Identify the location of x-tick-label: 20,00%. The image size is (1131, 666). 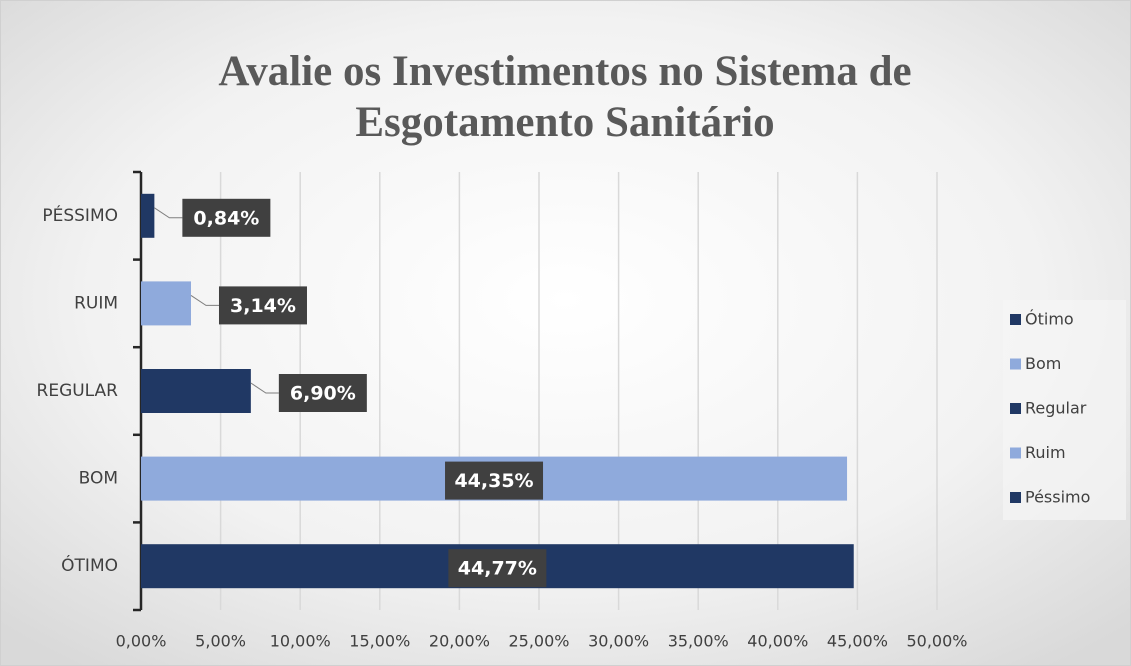
(459, 641).